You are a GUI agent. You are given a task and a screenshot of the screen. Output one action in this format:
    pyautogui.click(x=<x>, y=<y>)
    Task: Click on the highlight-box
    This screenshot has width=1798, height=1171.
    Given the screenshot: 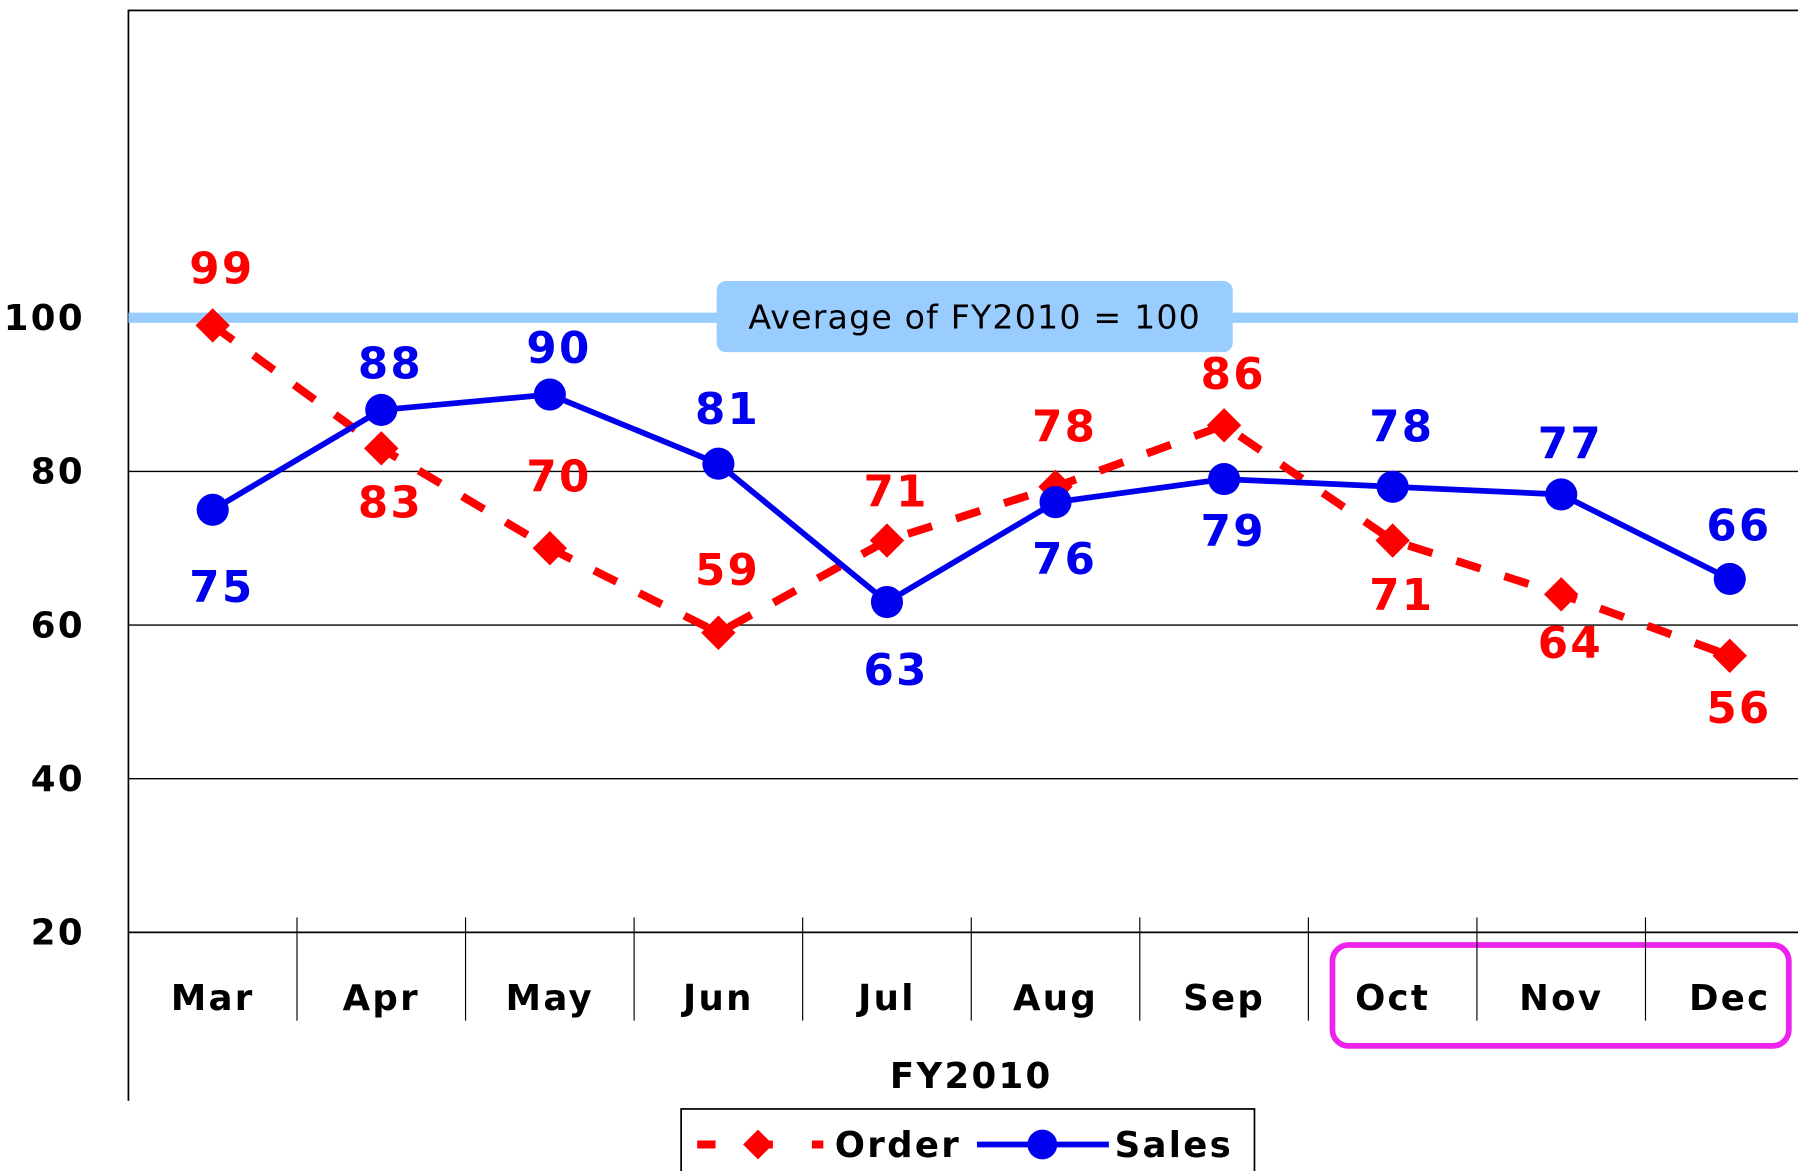 What is the action you would take?
    pyautogui.click(x=1560, y=995)
    